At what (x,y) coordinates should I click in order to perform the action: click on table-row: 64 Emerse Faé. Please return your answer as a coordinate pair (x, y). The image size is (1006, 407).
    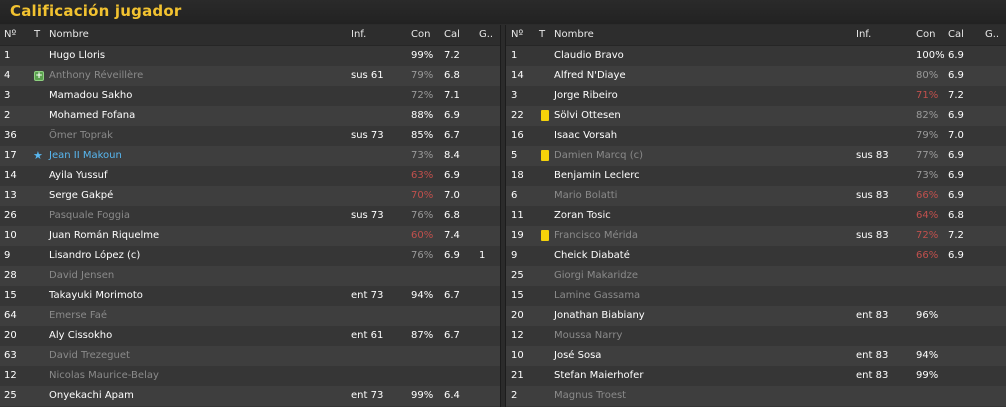
    Looking at the image, I should click on (250, 316).